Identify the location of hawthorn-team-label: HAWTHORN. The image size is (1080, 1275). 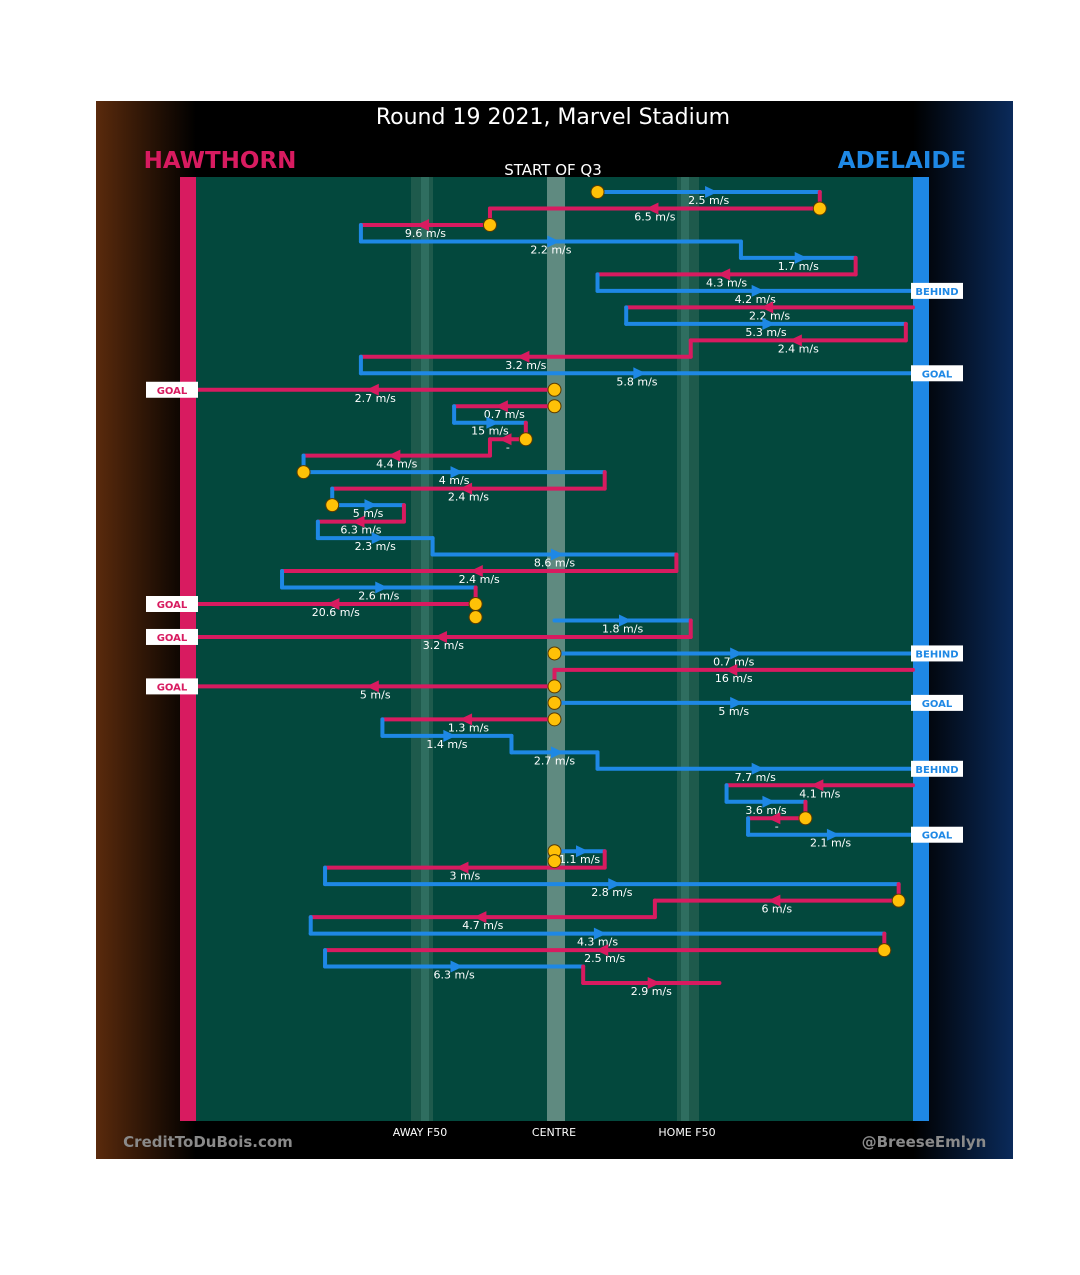
(220, 161).